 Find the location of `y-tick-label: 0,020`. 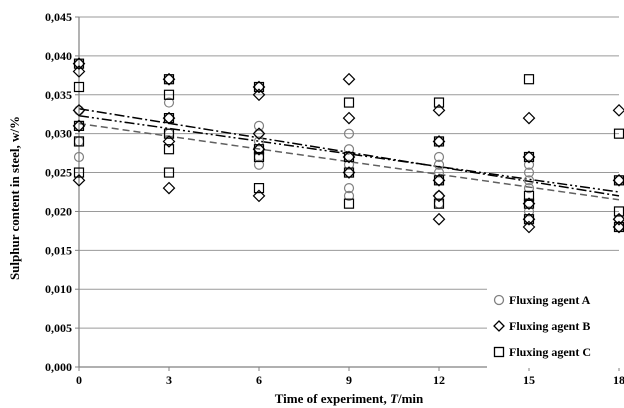

y-tick-label: 0,020 is located at coordinates (58, 211).